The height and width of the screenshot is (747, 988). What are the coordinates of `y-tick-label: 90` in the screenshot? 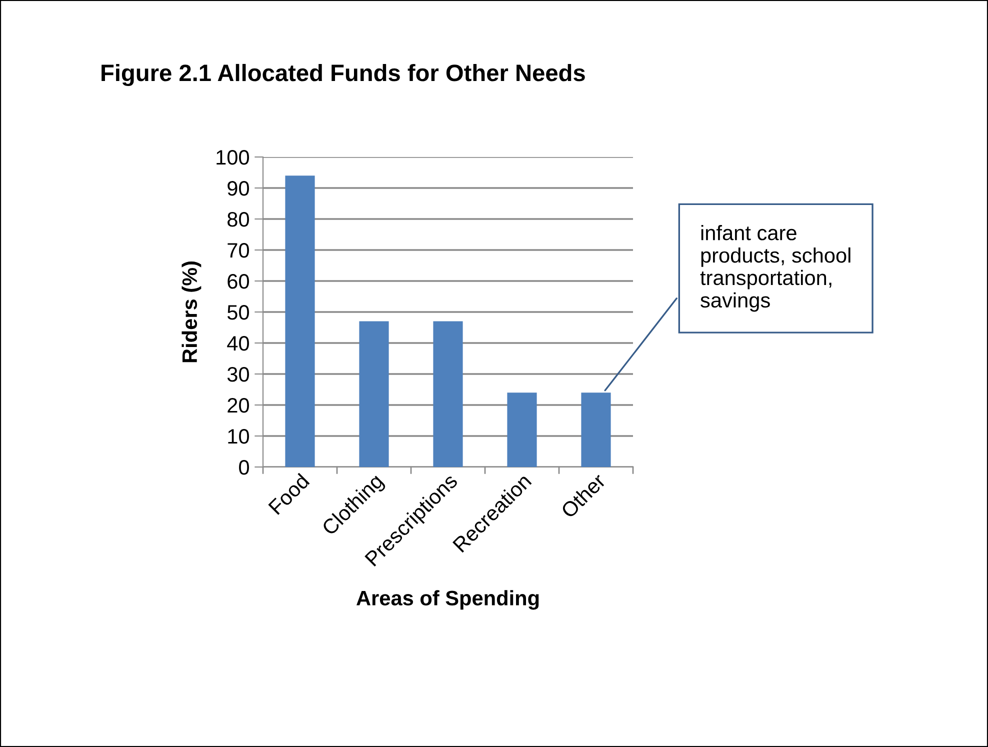 It's located at (238, 188).